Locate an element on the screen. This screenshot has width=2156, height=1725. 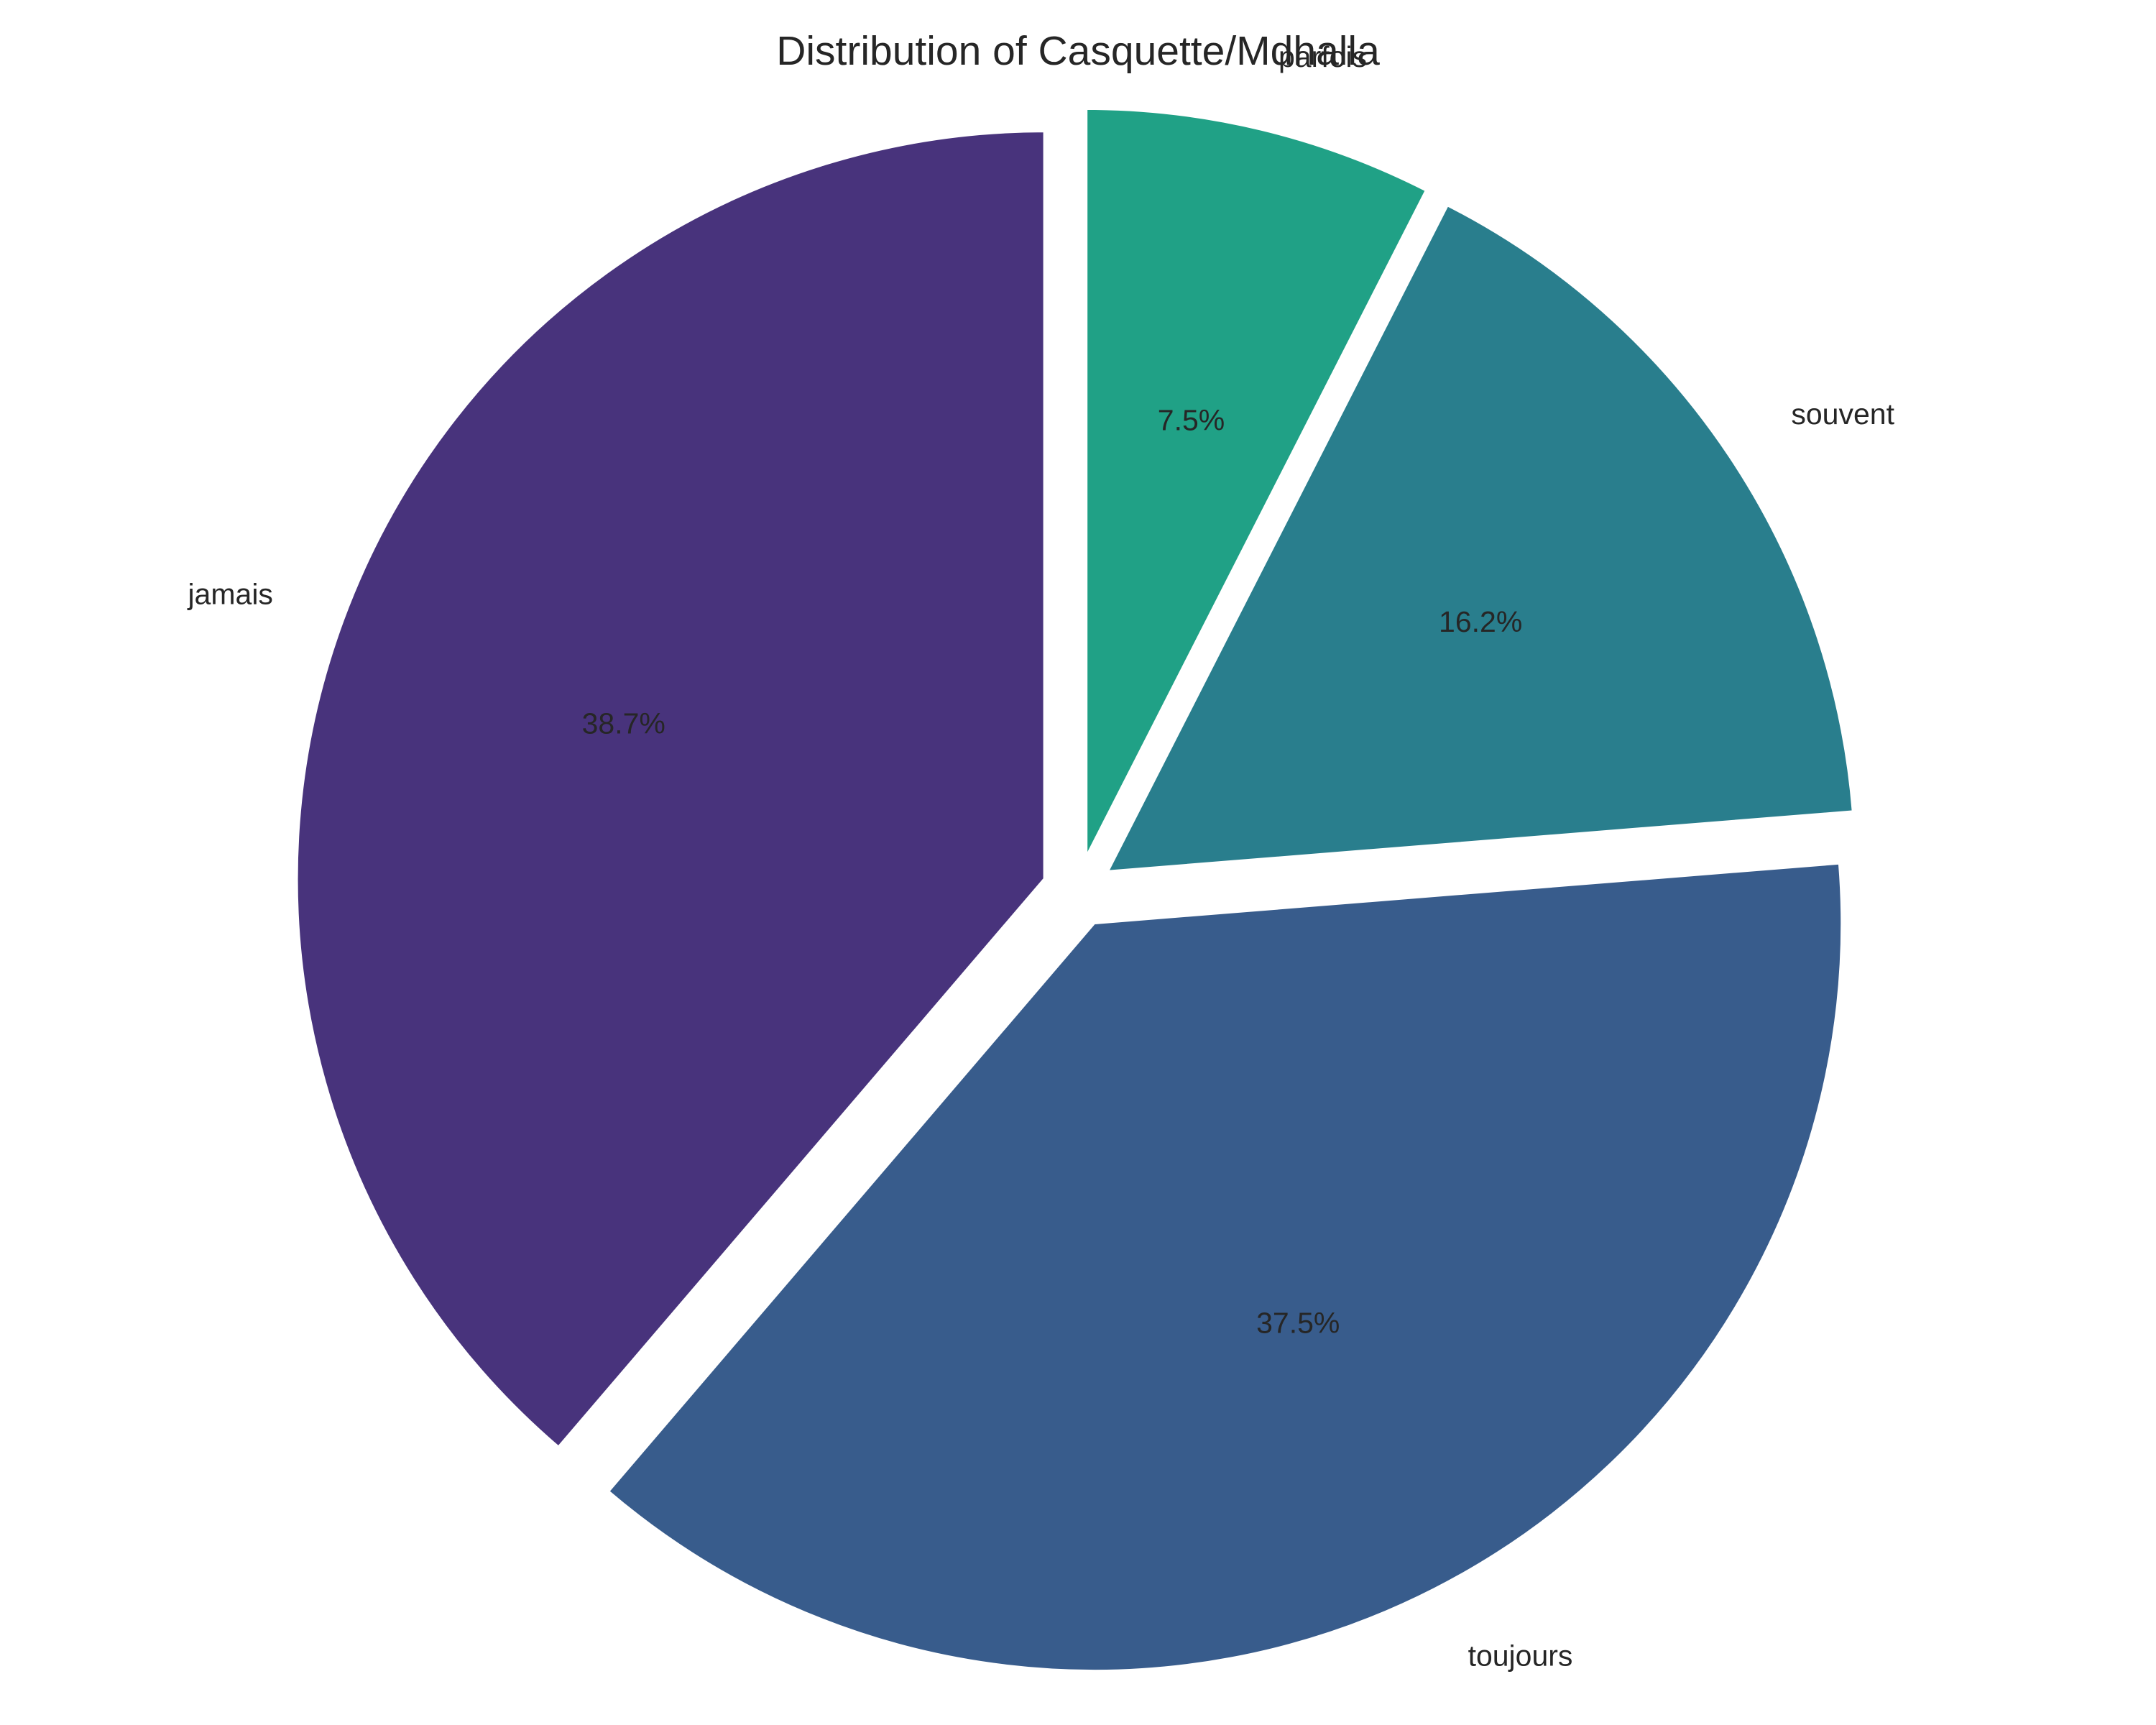
pie-value-label-toujours: 37.5% is located at coordinates (1298, 1322).